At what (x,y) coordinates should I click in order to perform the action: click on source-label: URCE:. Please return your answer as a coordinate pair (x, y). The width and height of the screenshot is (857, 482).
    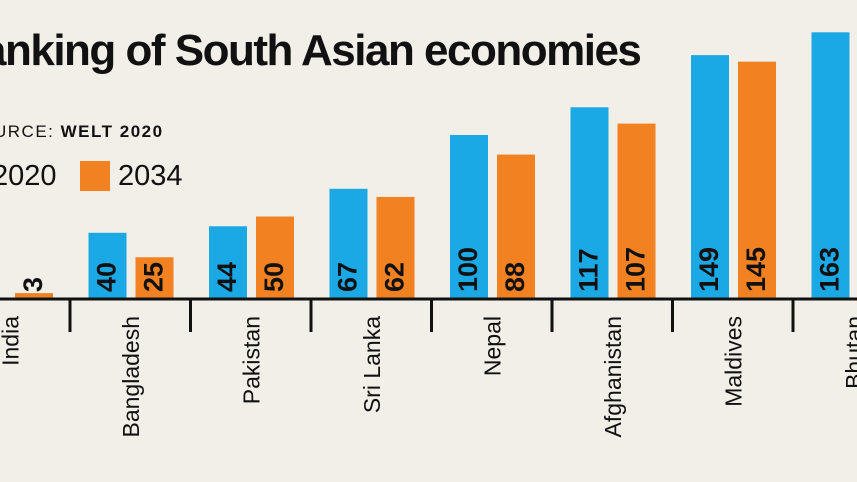
    Looking at the image, I should click on (27, 131).